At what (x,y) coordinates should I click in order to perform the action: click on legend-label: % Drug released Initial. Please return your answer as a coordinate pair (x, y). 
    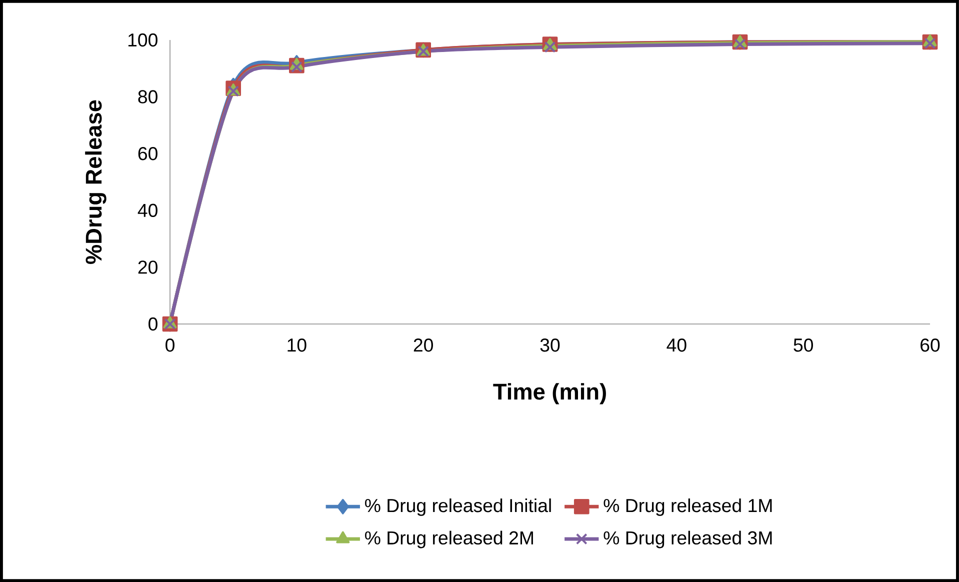
    Looking at the image, I should click on (458, 507).